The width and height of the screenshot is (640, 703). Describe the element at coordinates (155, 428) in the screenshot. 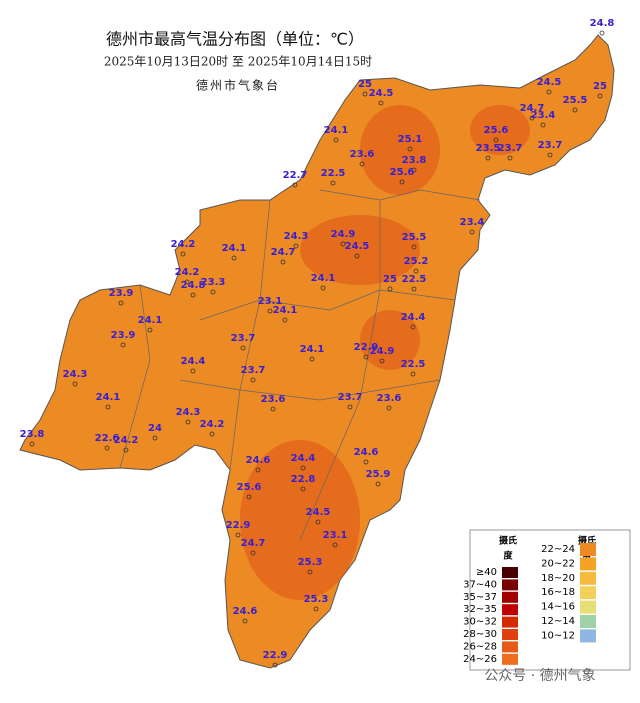

I see `station-value: 24` at that location.